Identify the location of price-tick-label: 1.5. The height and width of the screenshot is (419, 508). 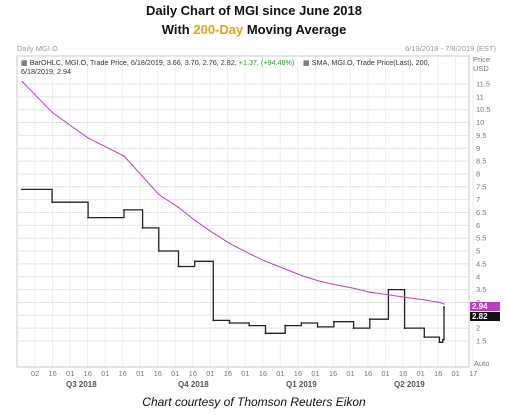
(481, 341).